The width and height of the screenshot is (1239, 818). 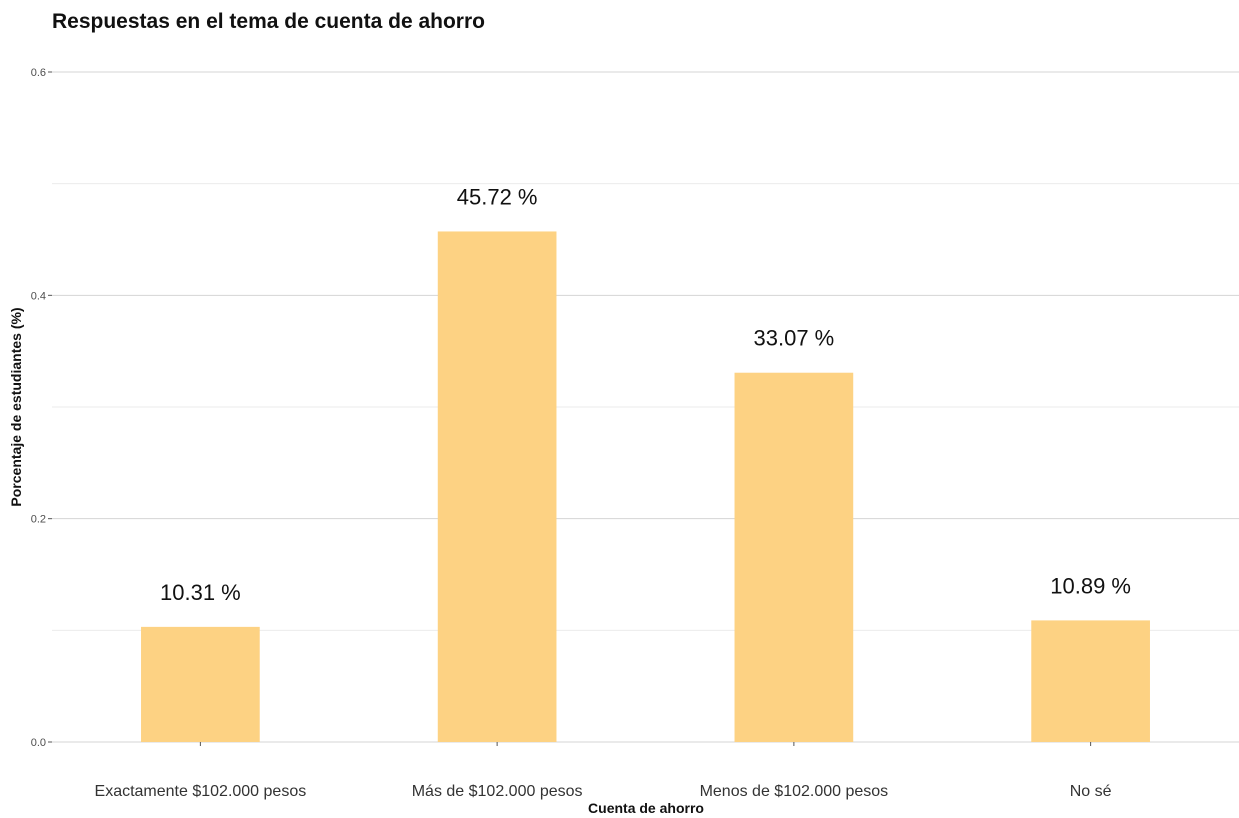 What do you see at coordinates (41, 408) in the screenshot?
I see `y-axis-ticks: 0.0 0.2 0.4 0.6` at bounding box center [41, 408].